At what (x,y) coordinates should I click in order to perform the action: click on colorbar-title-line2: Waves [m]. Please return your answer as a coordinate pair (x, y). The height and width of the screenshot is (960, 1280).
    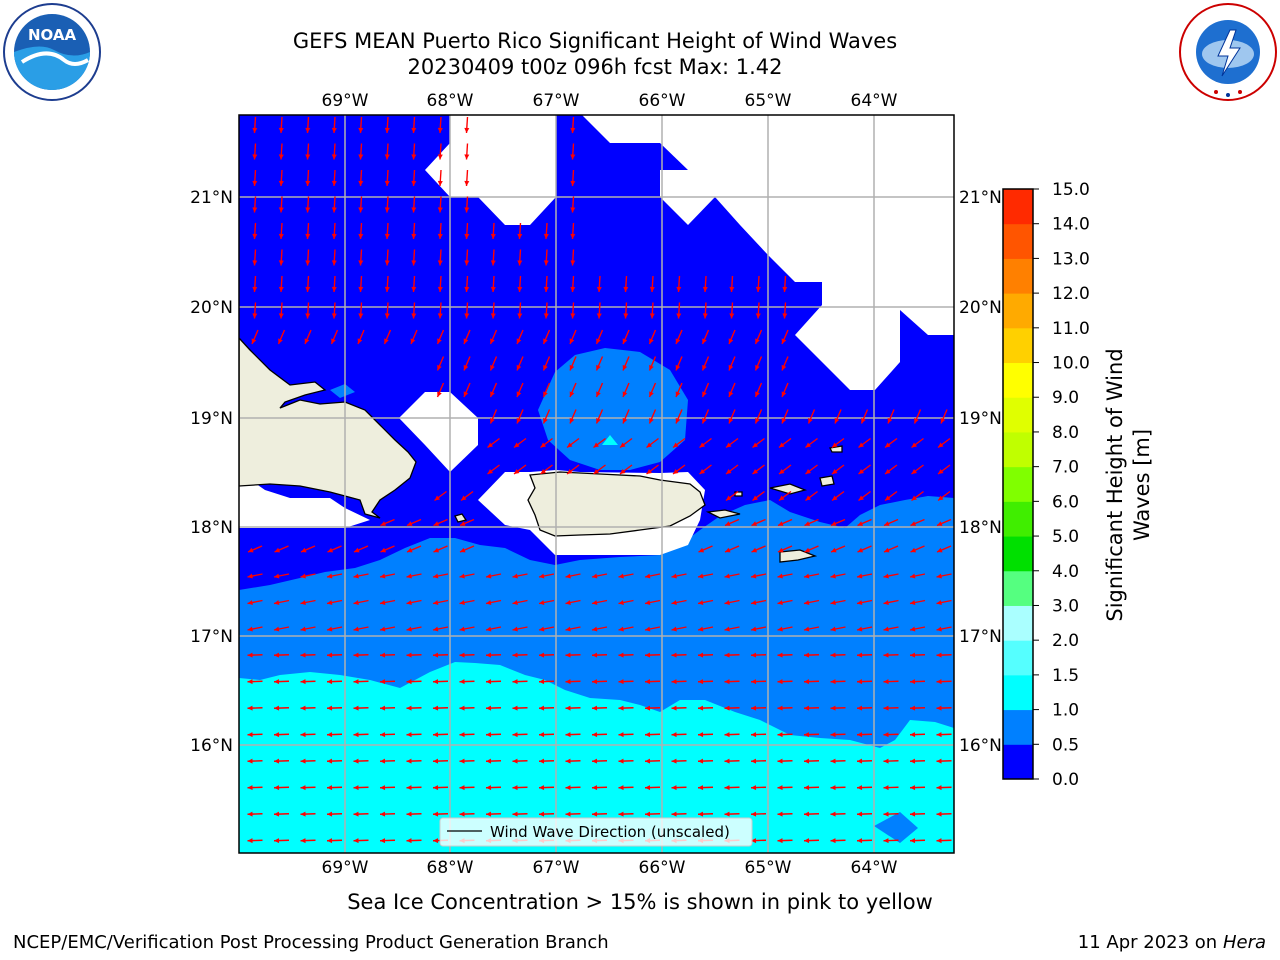
    Looking at the image, I should click on (1142, 485).